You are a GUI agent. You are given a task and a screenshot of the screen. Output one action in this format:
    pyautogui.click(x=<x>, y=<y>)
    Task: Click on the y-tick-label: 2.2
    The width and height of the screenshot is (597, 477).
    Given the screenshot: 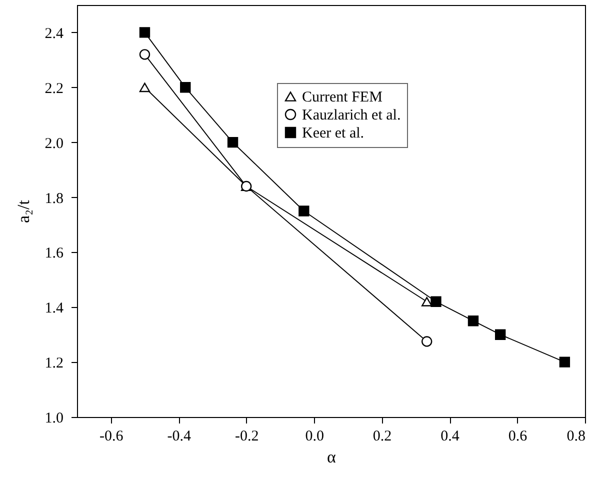 What is the action you would take?
    pyautogui.click(x=54, y=88)
    